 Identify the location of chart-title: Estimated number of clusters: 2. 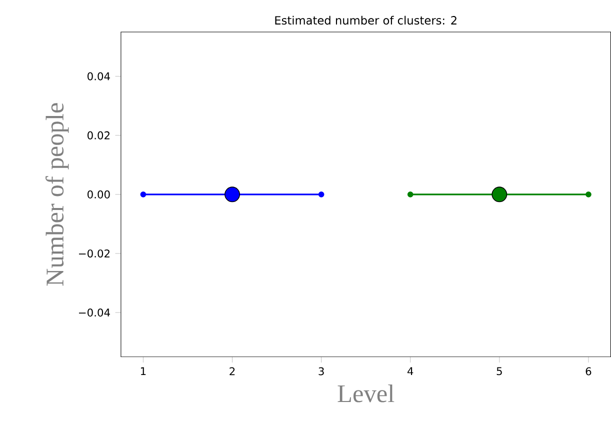
(365, 20).